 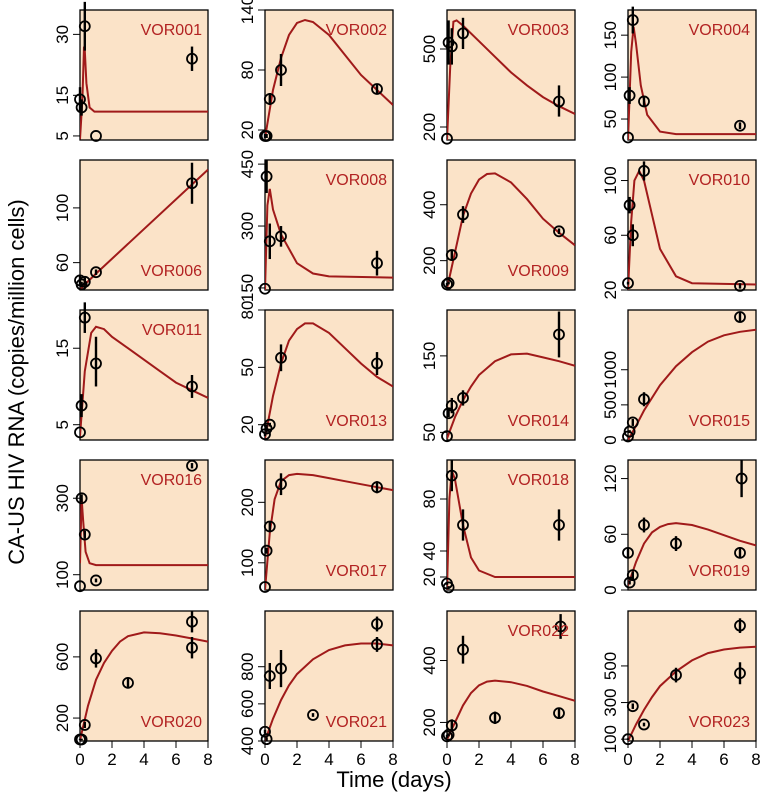 What do you see at coordinates (719, 722) in the screenshot?
I see `panel-label: VOR023` at bounding box center [719, 722].